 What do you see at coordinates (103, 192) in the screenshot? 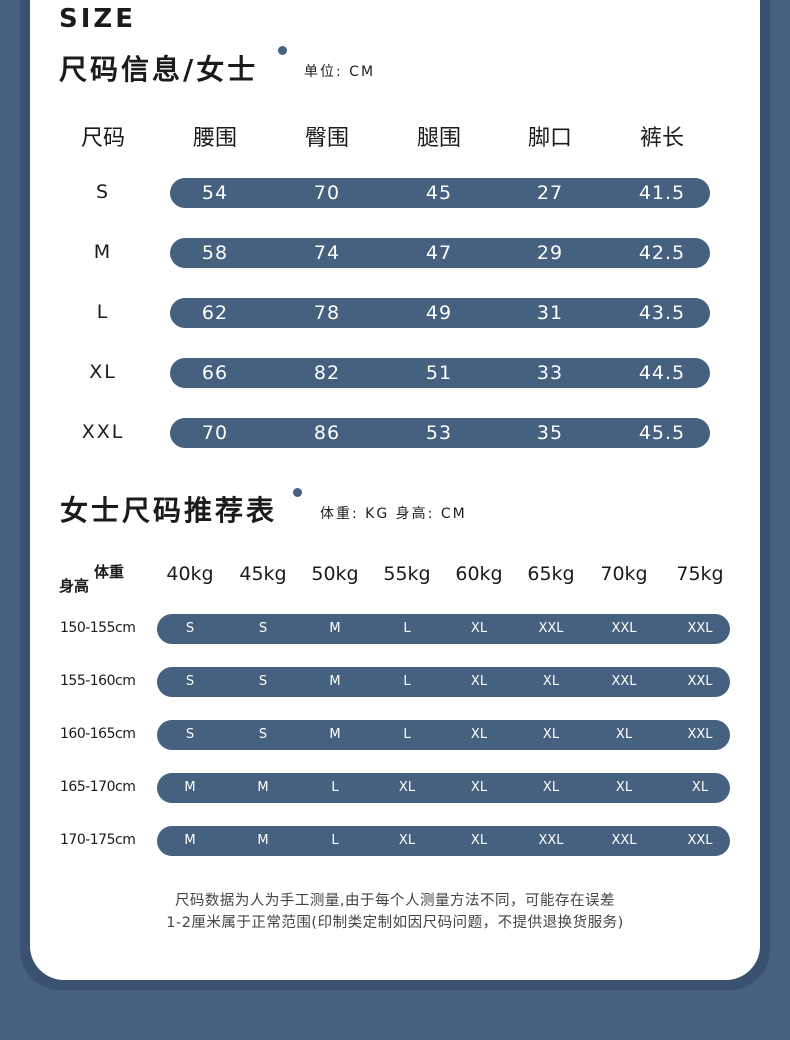
I see `size-table-row-label: S` at bounding box center [103, 192].